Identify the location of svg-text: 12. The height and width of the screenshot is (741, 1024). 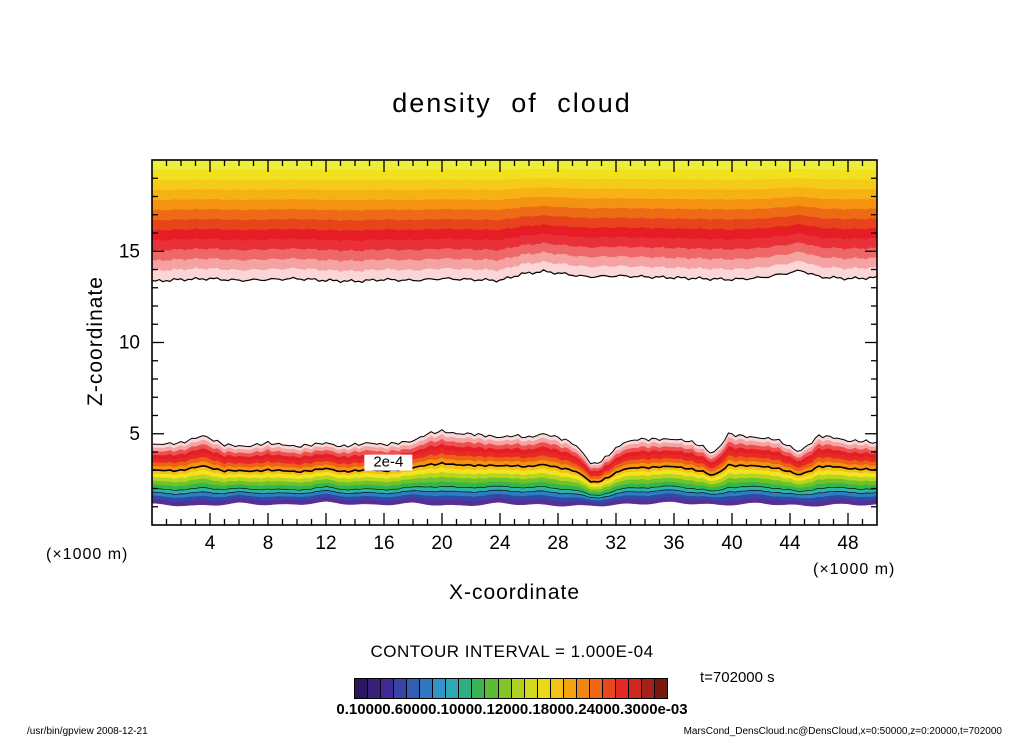
(325, 543).